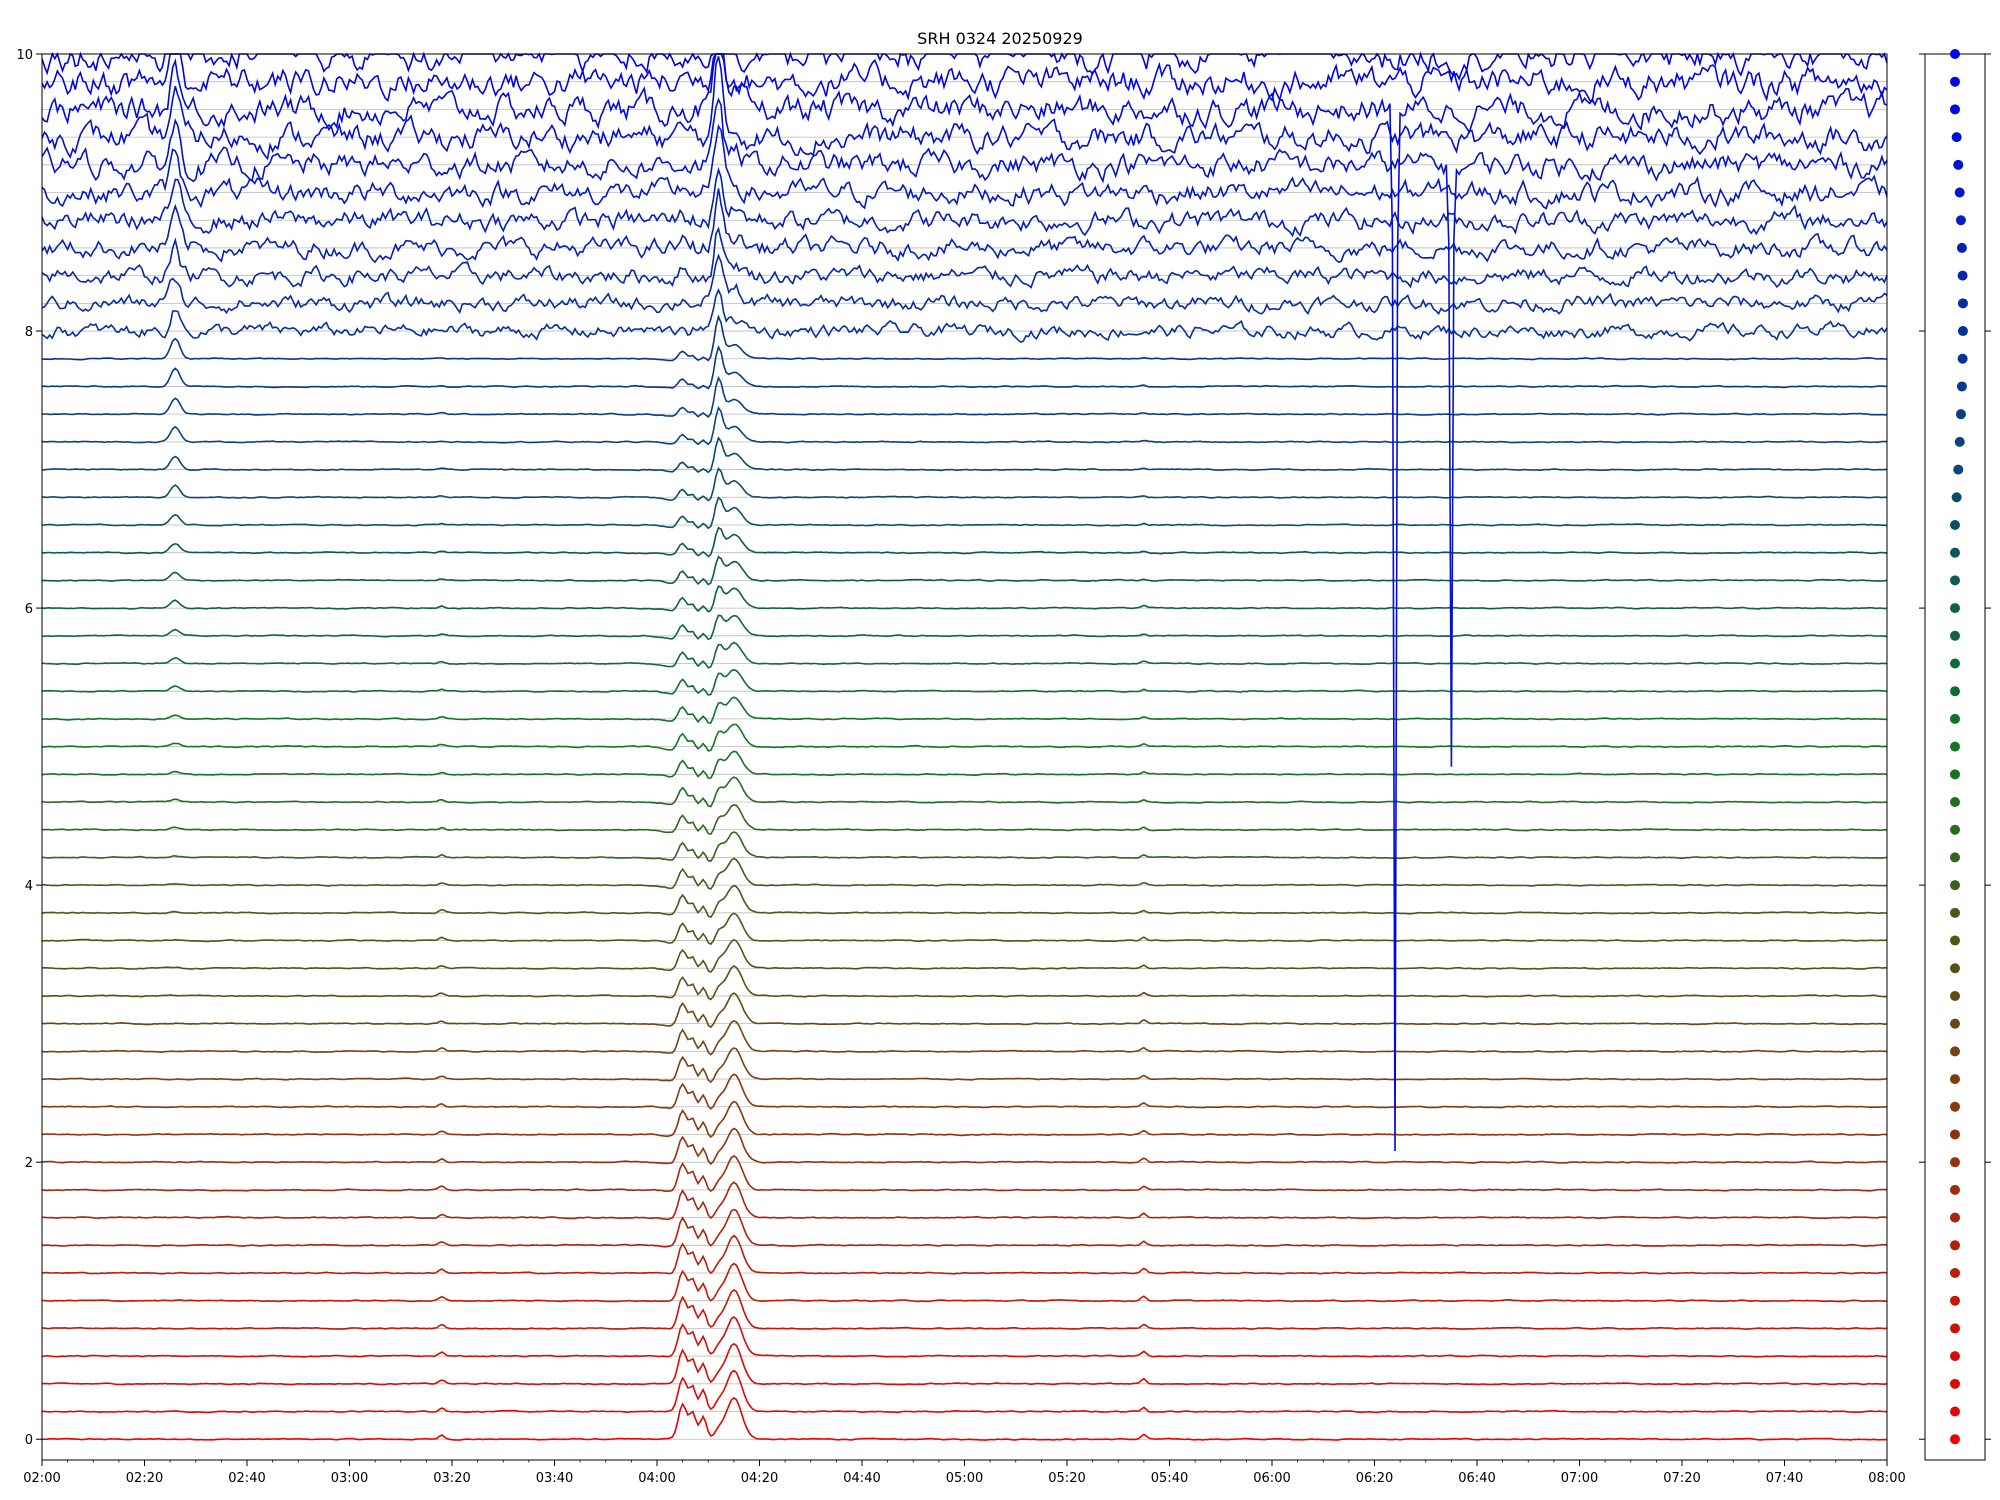  What do you see at coordinates (759, 1478) in the screenshot?
I see `x-tick-label: 04:20` at bounding box center [759, 1478].